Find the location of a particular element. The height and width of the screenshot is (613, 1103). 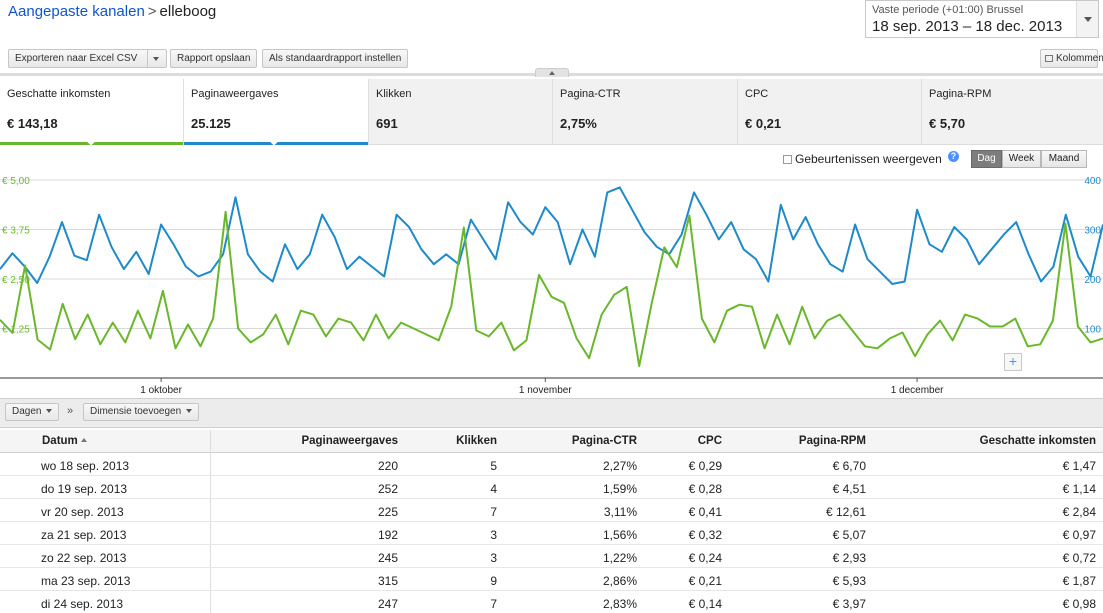

cell-datum: za 21 sep. 2013 is located at coordinates (84, 535).